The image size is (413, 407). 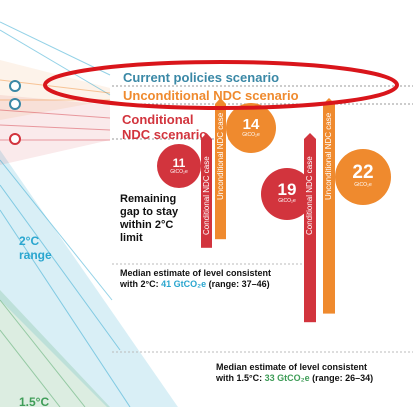 I want to click on median-2c-prefix: with 2°C:, so click(x=141, y=284).